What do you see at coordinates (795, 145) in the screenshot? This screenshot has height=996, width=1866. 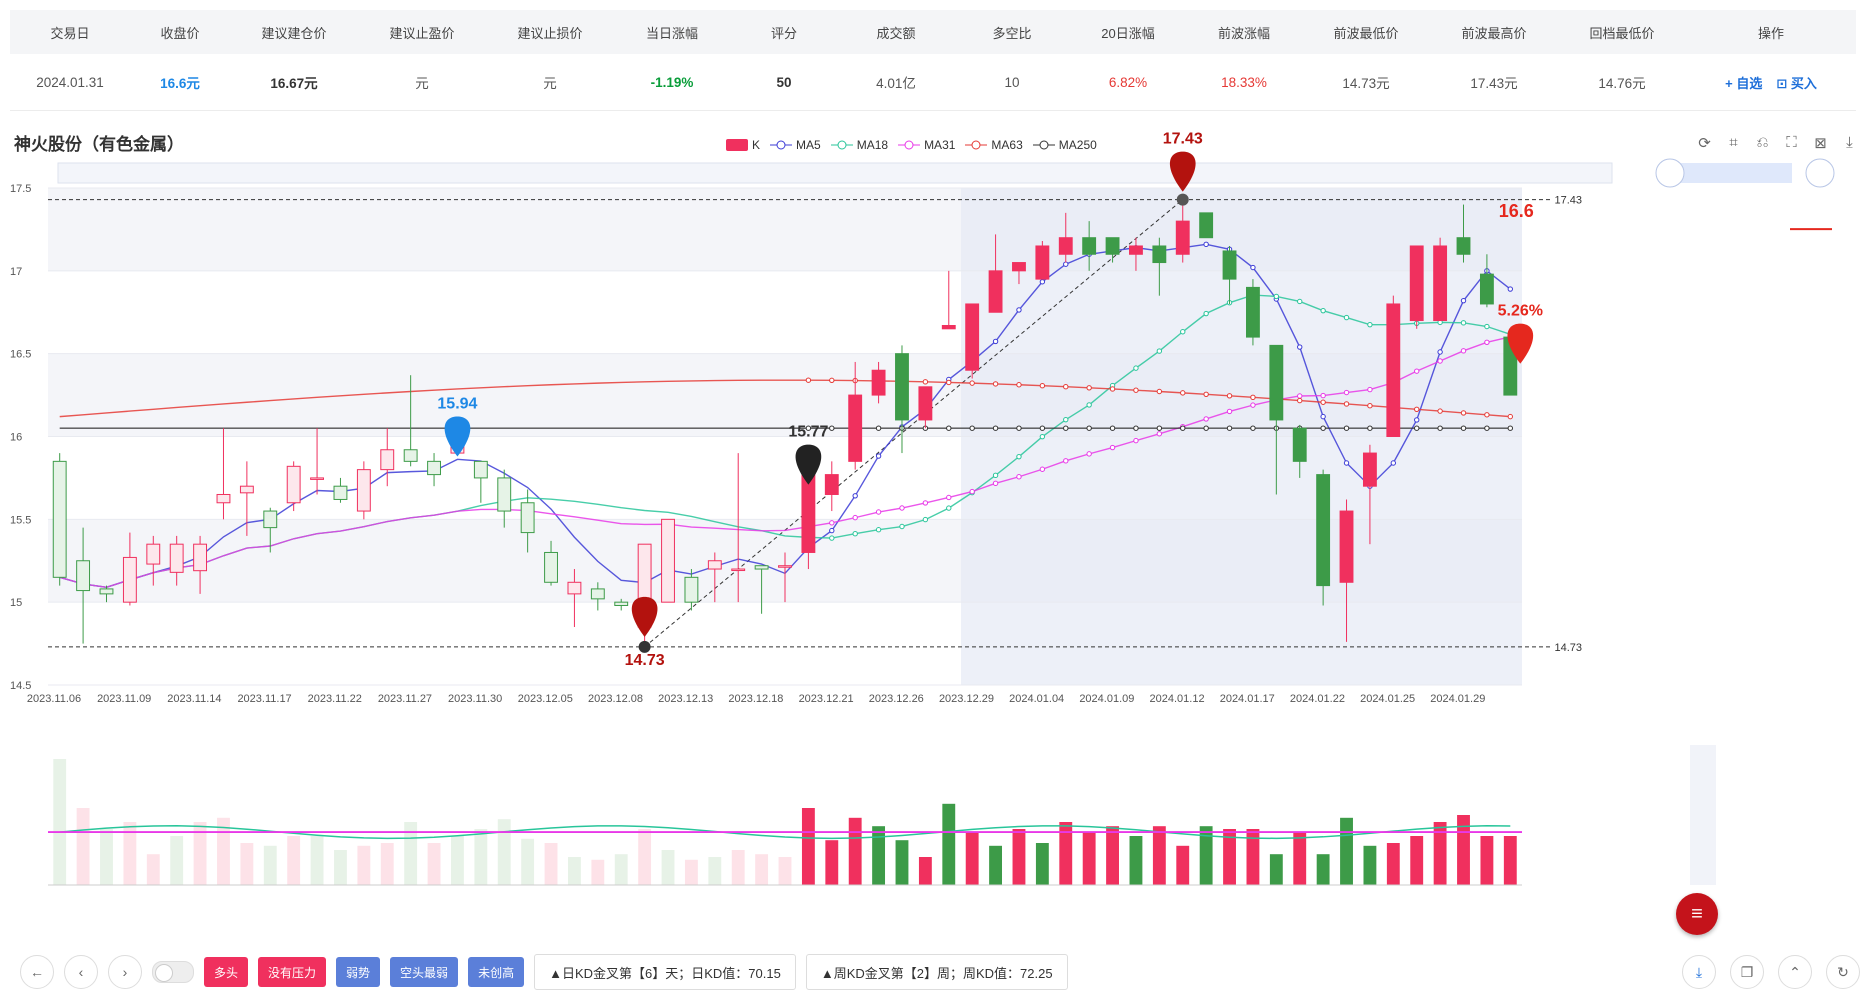 I see `legend-ma5: MA5` at bounding box center [795, 145].